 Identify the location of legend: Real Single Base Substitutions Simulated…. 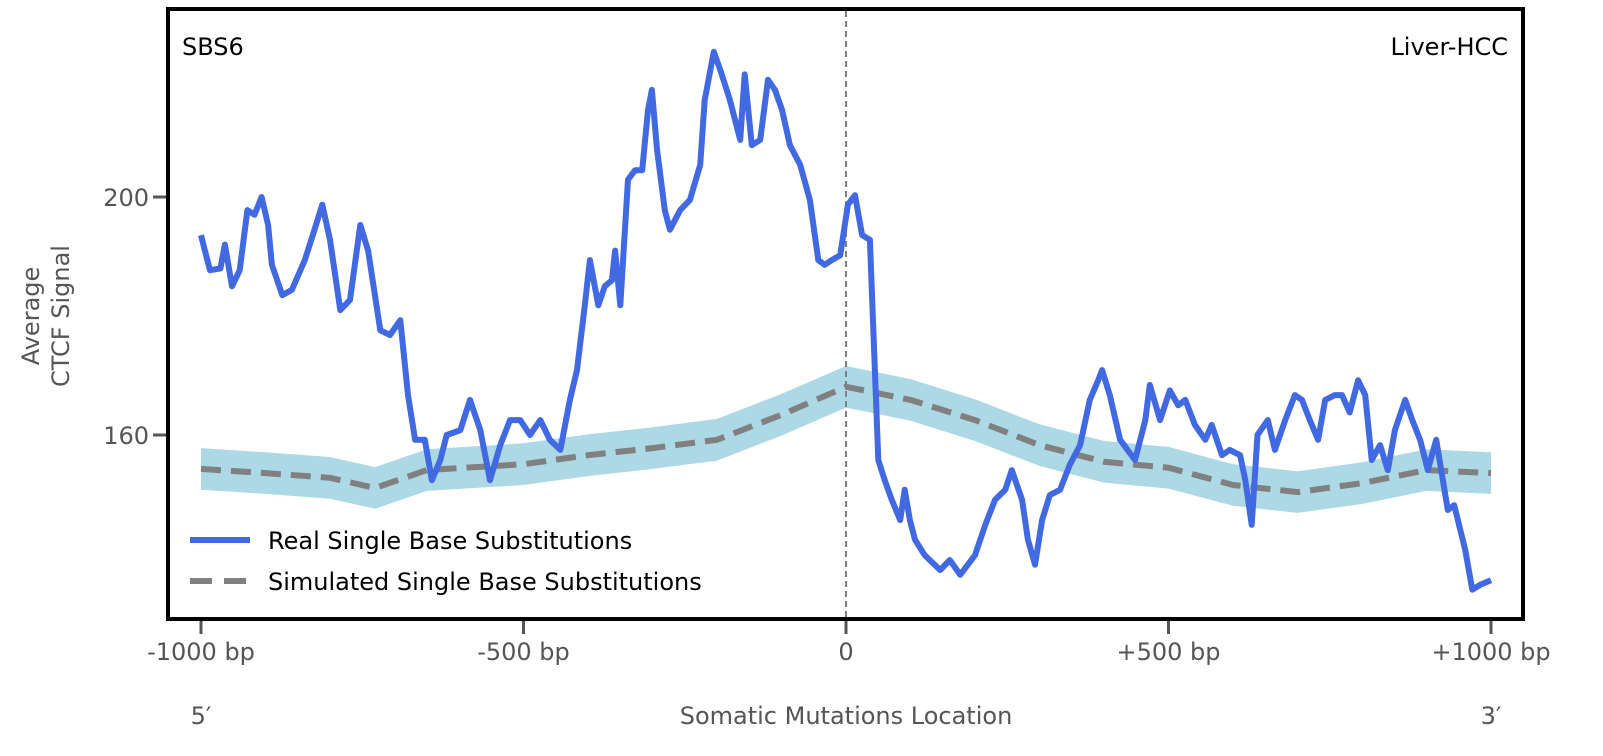
(446, 561).